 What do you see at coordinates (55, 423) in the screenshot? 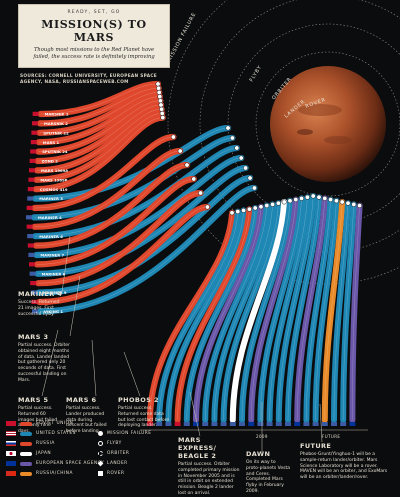
I see `legend-label: SOVIET UNION` at bounding box center [55, 423].